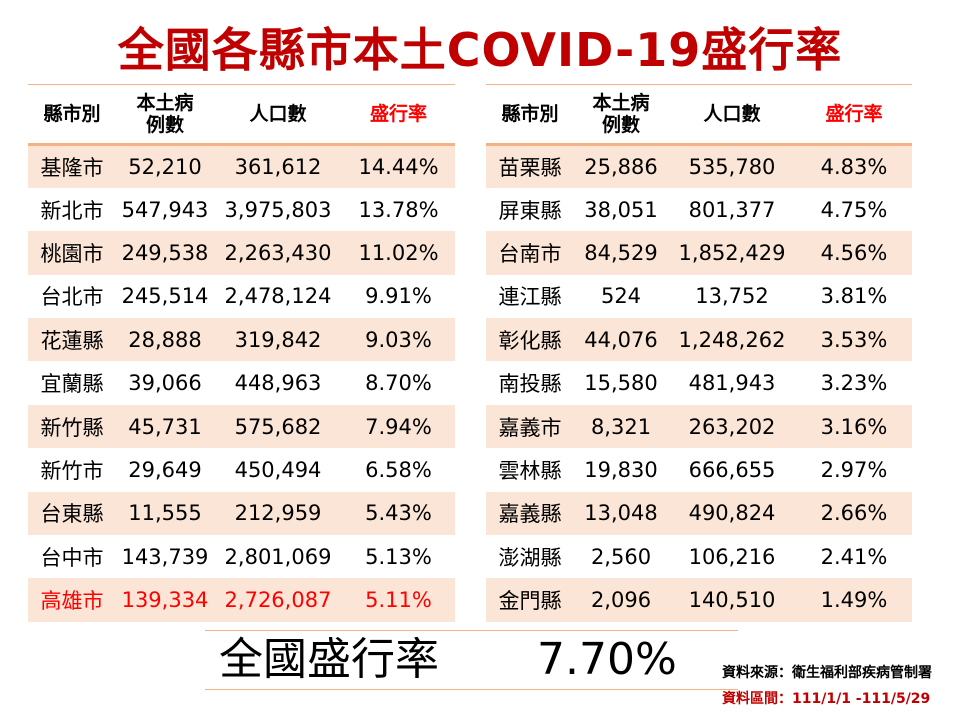 The width and height of the screenshot is (960, 720). What do you see at coordinates (72, 166) in the screenshot?
I see `cell-region: 基隆市` at bounding box center [72, 166].